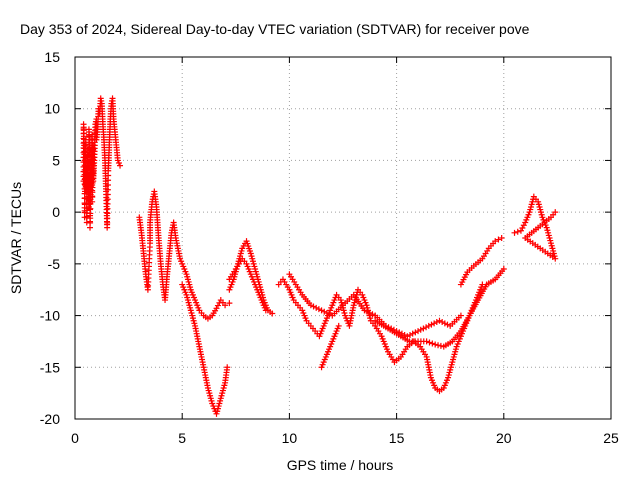 The height and width of the screenshot is (480, 640). What do you see at coordinates (340, 465) in the screenshot?
I see `x-axis-label: GPS time / hours` at bounding box center [340, 465].